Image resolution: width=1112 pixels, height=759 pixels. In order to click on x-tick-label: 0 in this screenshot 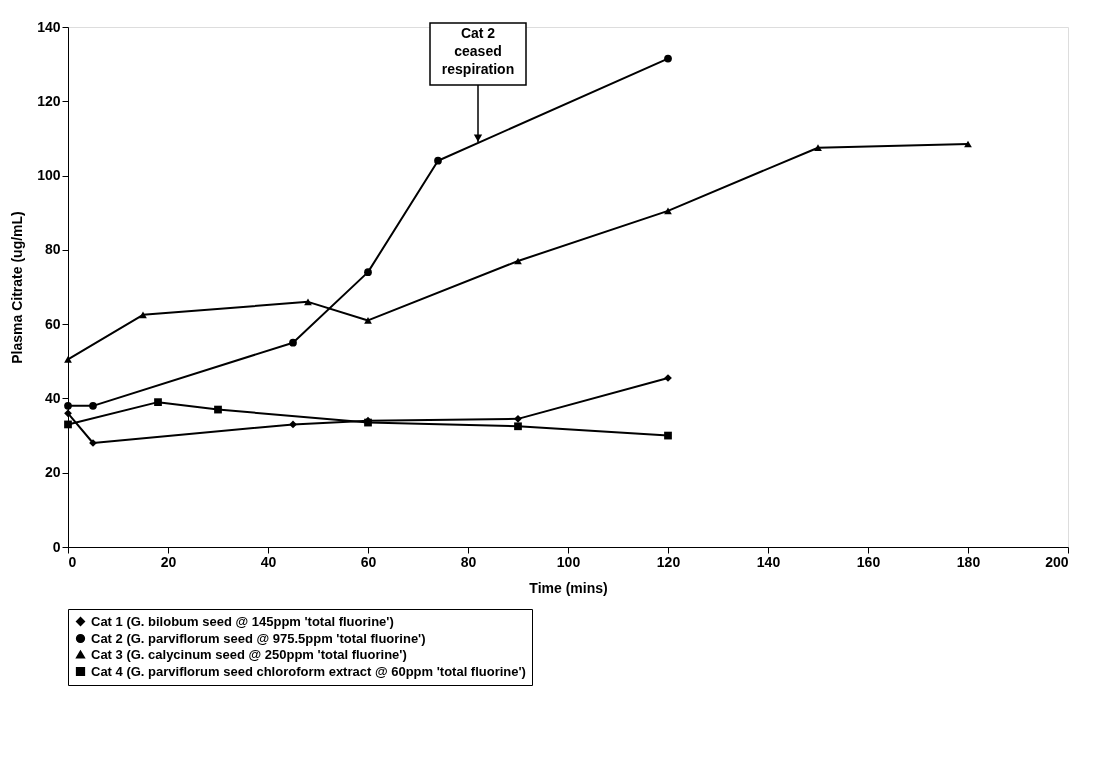, I will do `click(72, 561)`.